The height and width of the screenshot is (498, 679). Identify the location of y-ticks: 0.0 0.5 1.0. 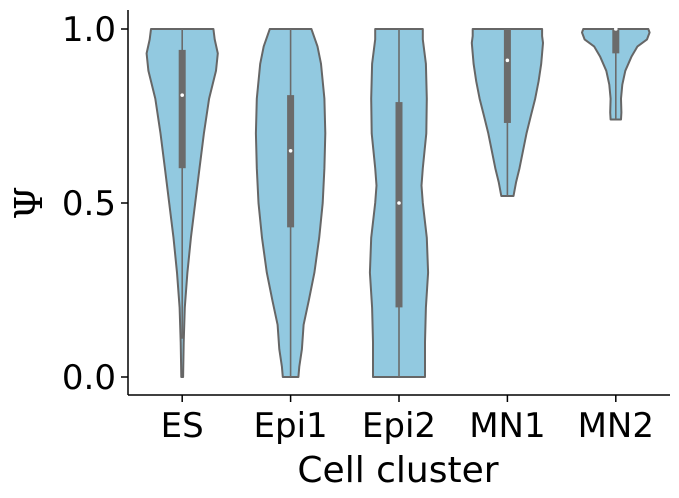
(95, 204).